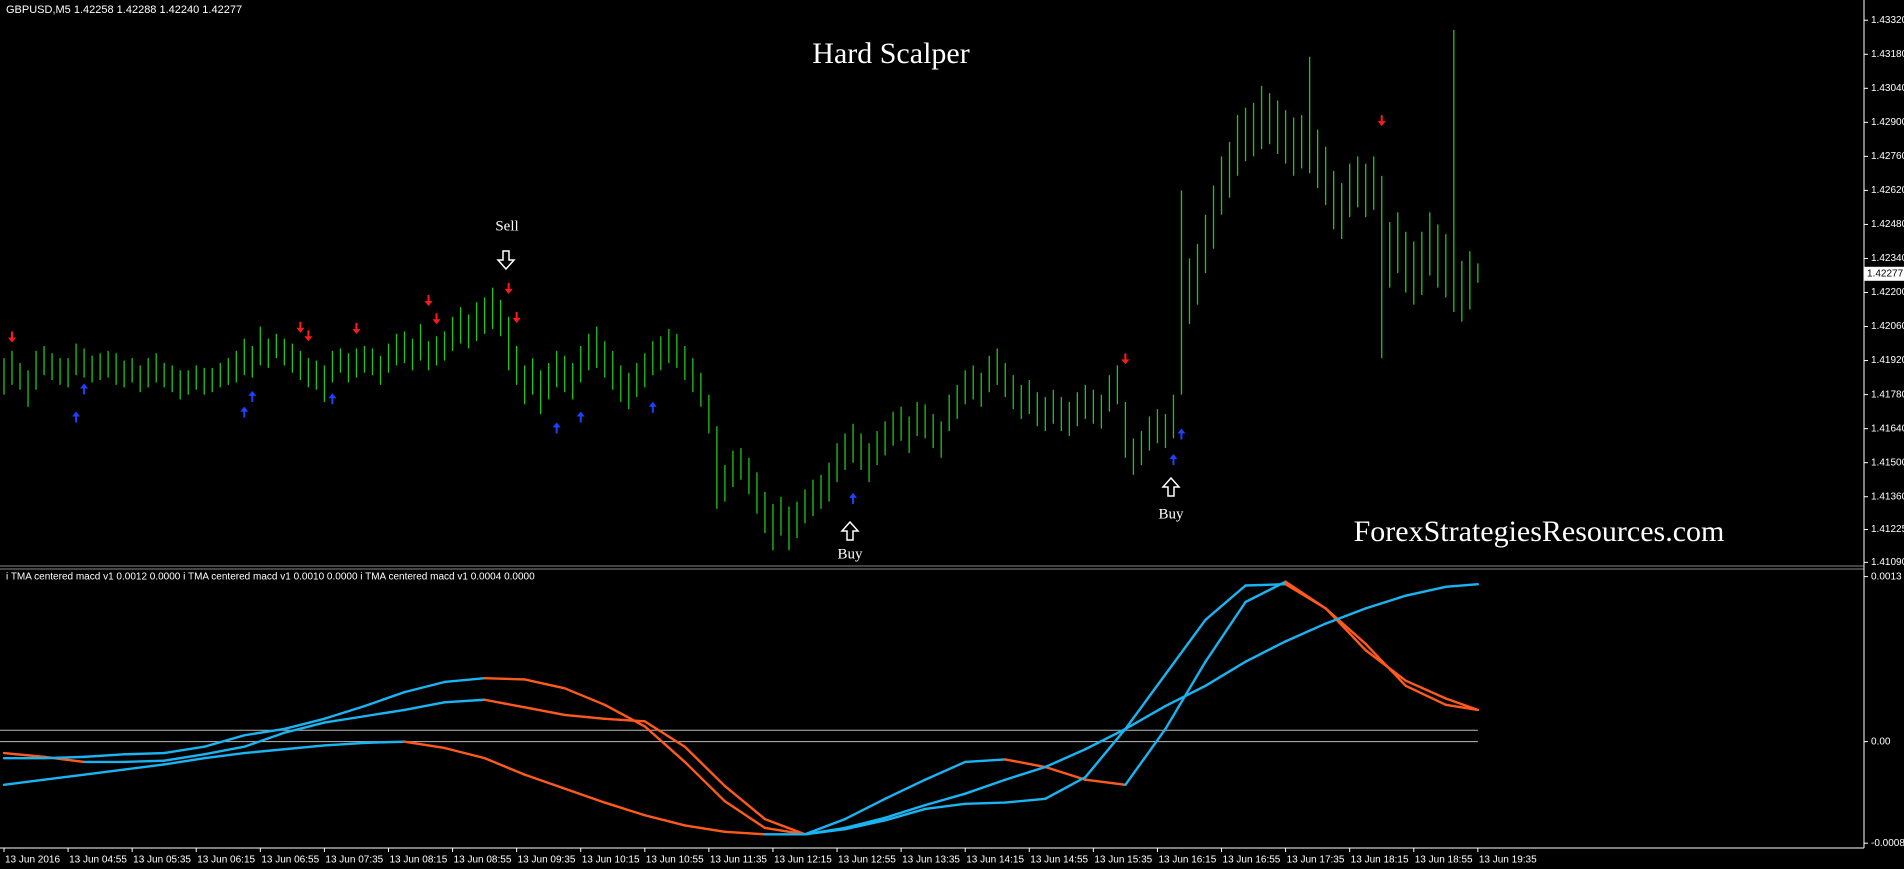  Describe the element at coordinates (803, 860) in the screenshot. I see `x-tick-label: 13 Jun 12:15` at that location.